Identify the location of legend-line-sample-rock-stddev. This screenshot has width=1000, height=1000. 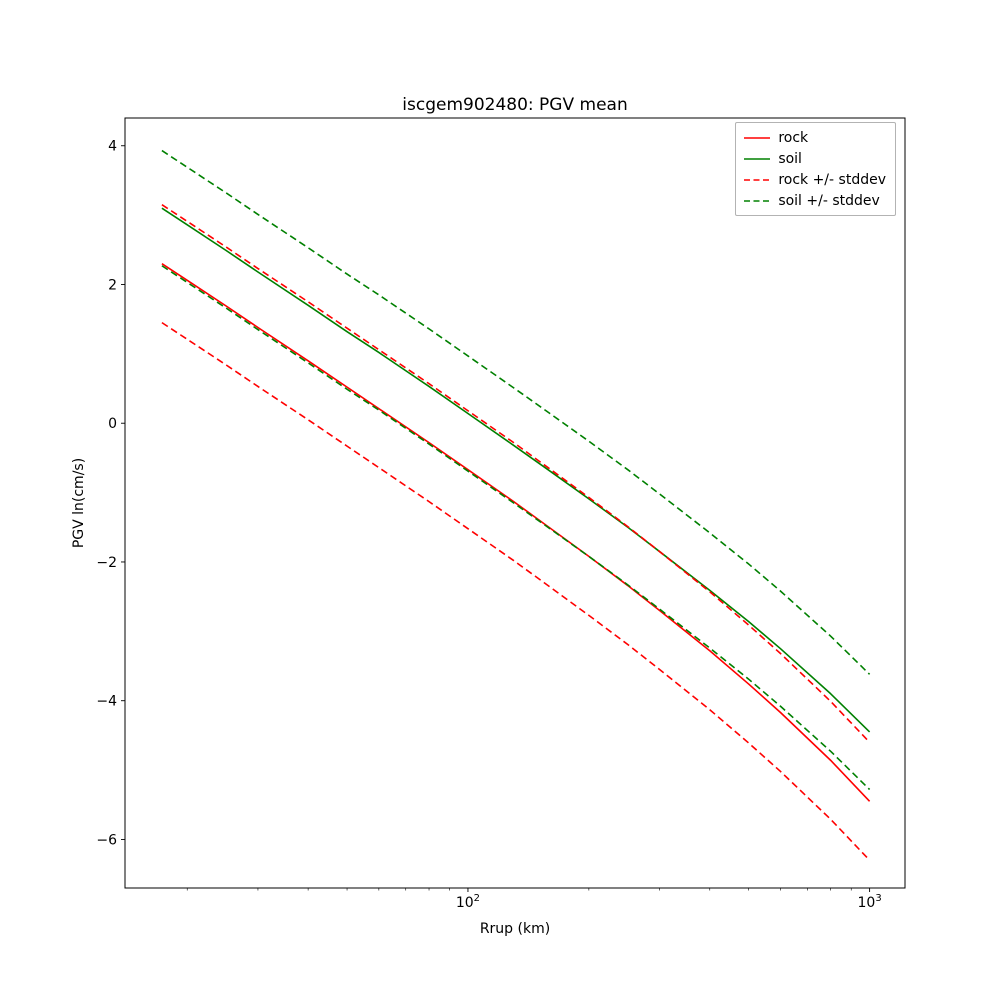
(757, 179).